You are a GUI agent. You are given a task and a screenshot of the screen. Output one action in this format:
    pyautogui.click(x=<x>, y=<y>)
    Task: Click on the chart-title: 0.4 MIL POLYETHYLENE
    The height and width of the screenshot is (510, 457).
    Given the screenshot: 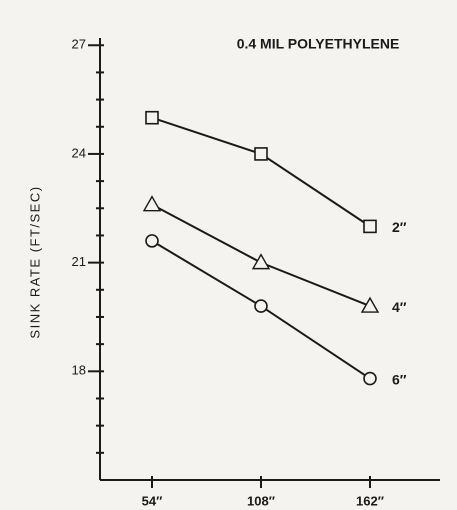 What is the action you would take?
    pyautogui.click(x=318, y=44)
    